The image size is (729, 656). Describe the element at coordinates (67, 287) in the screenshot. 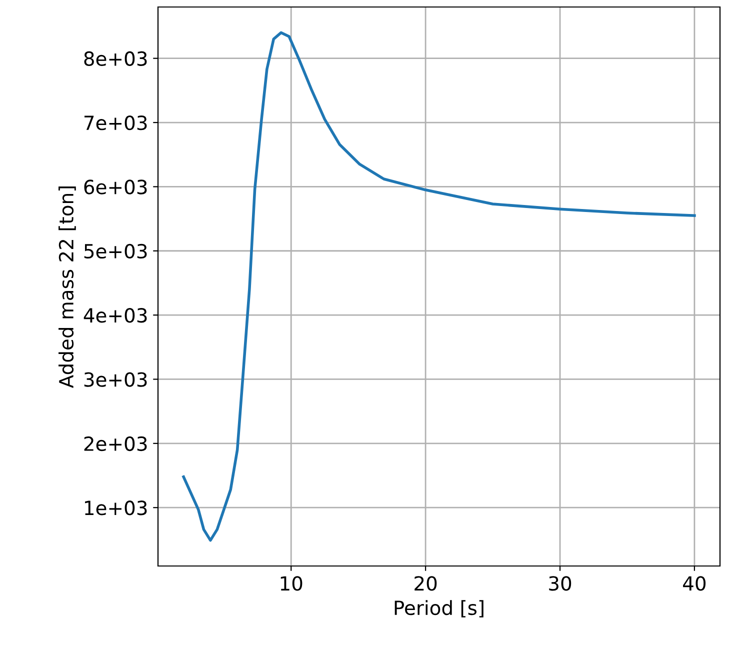

I see `y-axis-title: Added mass 22 [ton]` at that location.